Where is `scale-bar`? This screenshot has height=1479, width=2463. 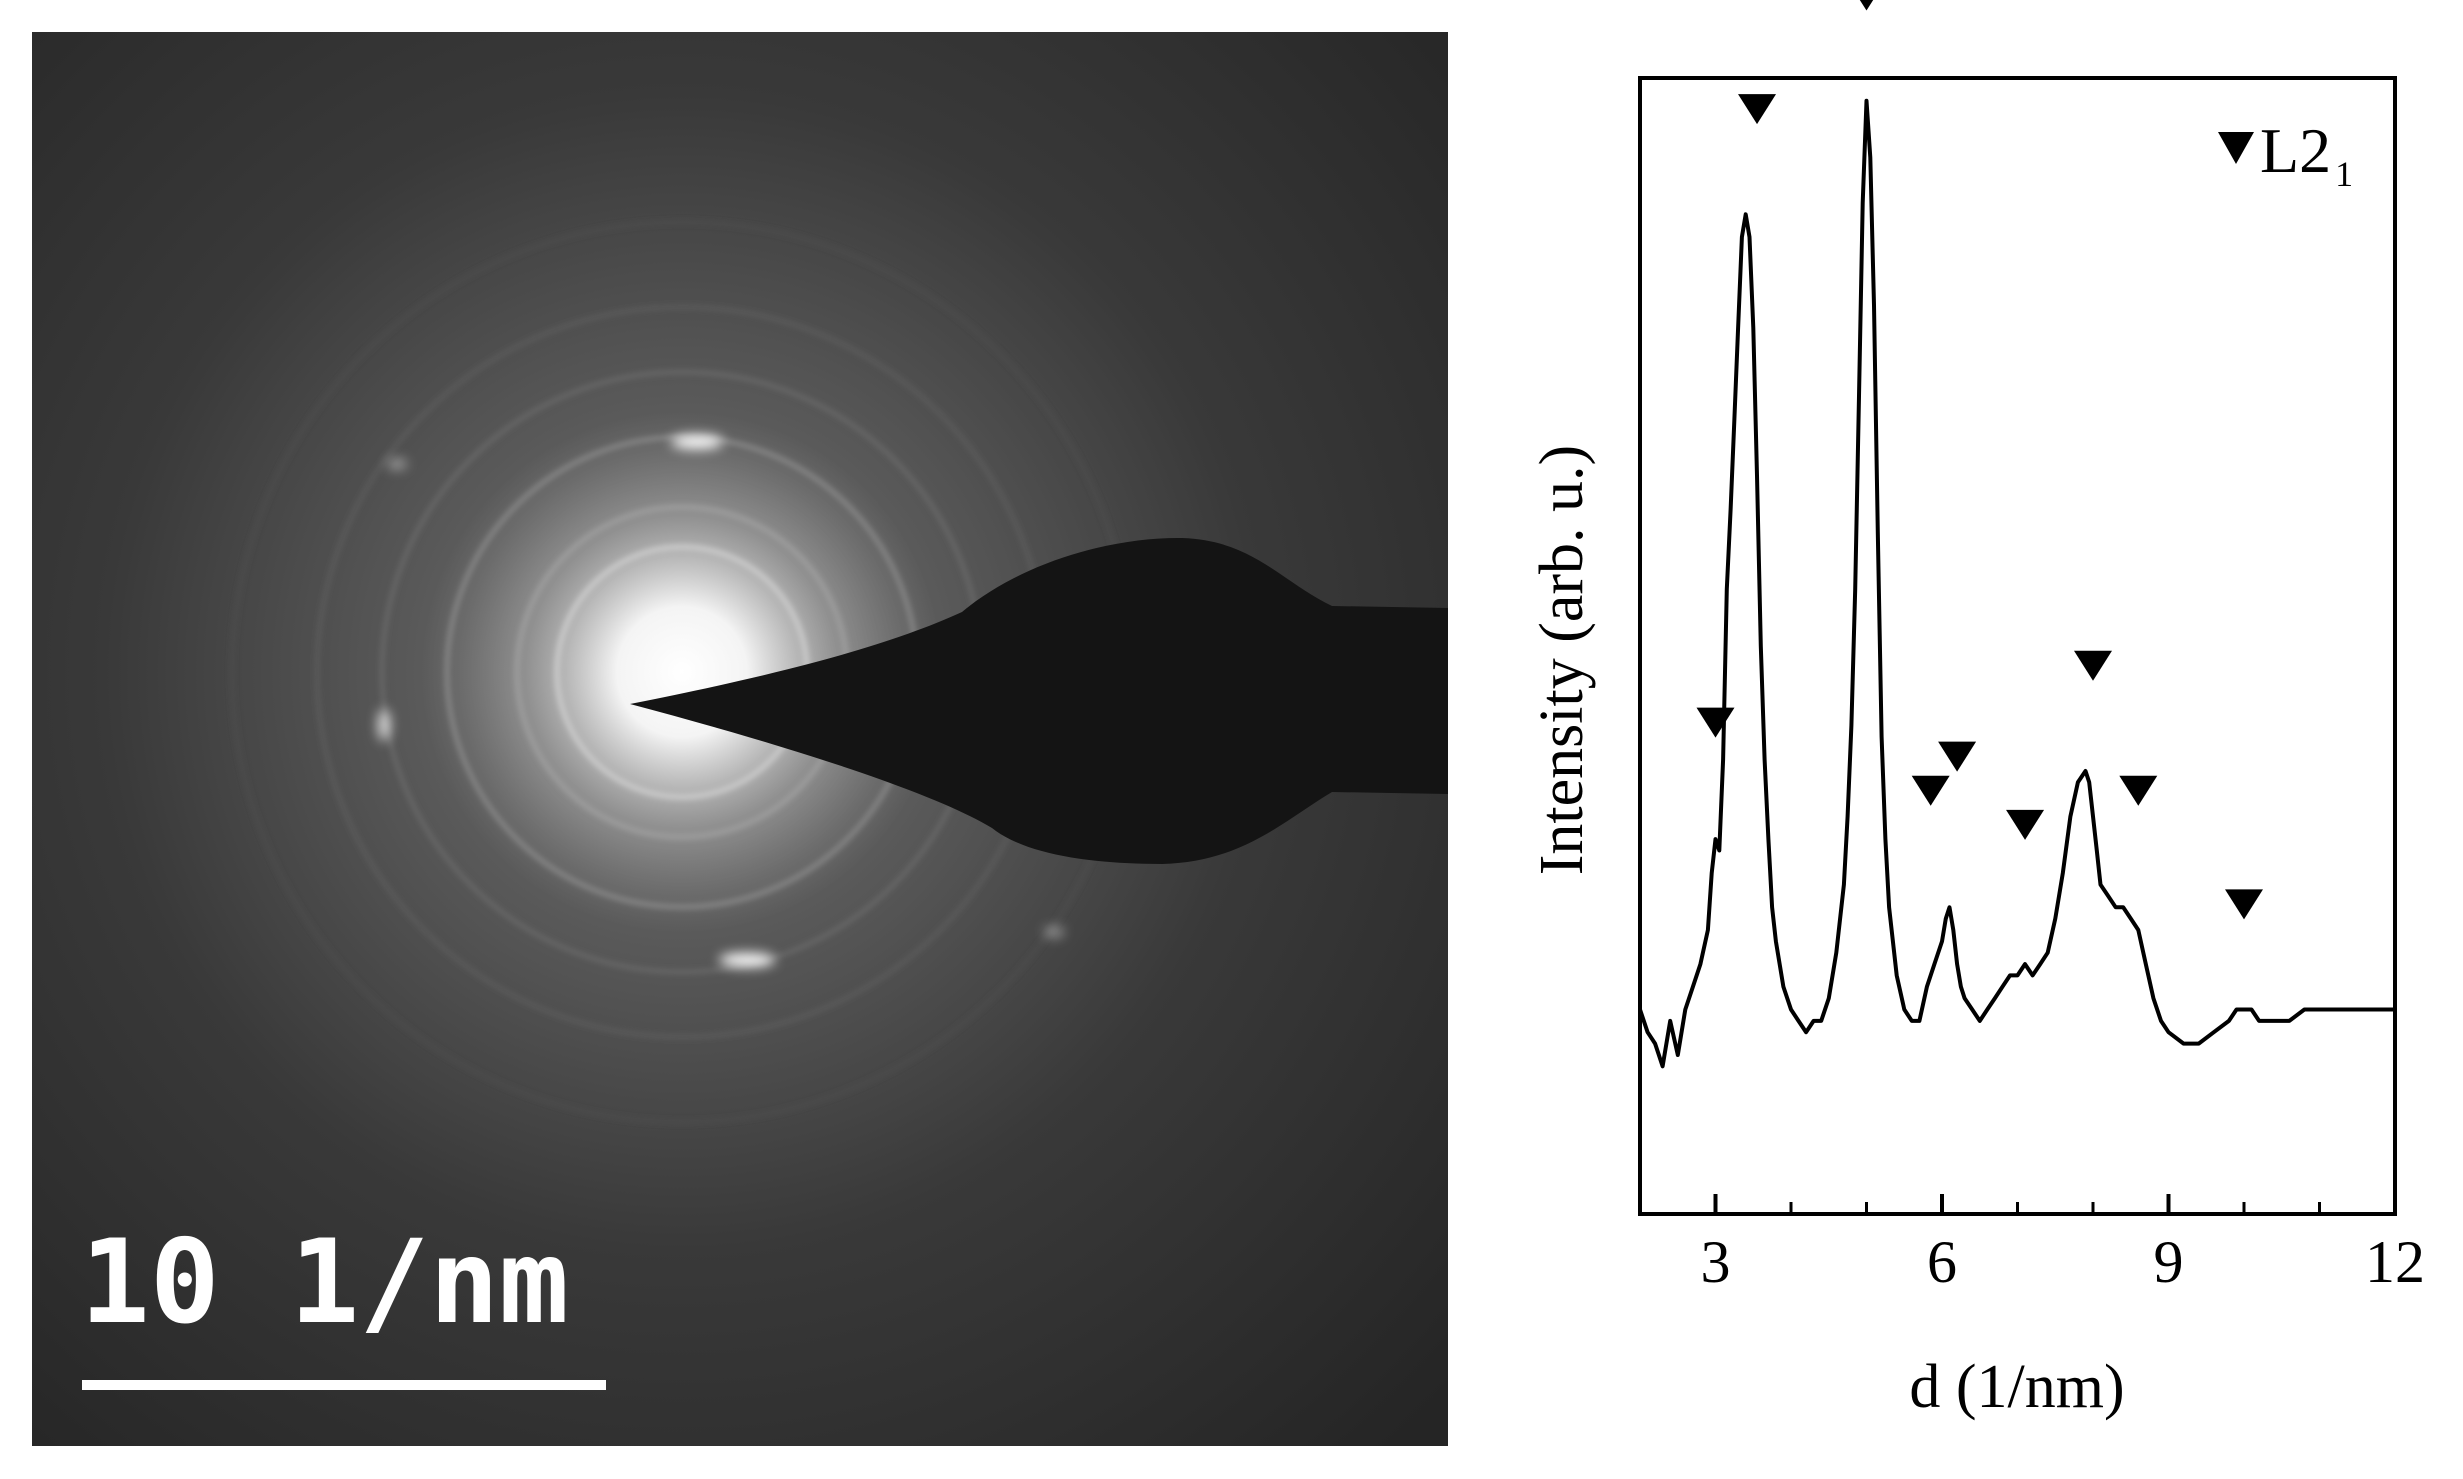 scale-bar is located at coordinates (344, 1385).